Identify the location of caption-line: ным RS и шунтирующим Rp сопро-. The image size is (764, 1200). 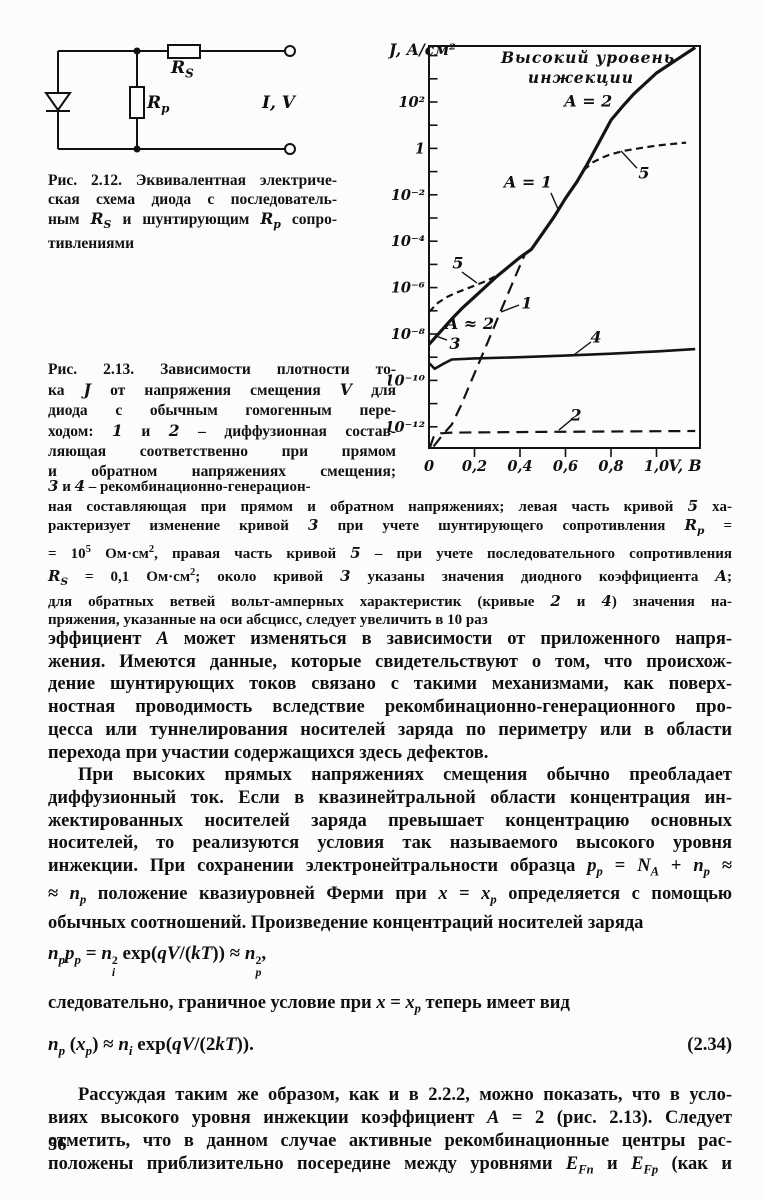
(193, 220).